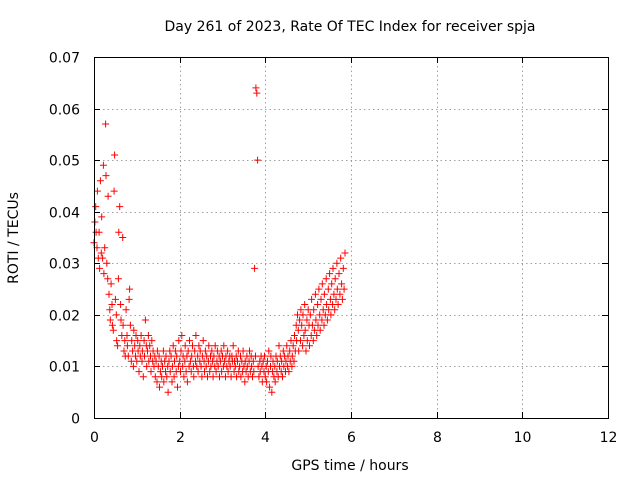 The width and height of the screenshot is (640, 480). Describe the element at coordinates (64, 368) in the screenshot. I see `y-tick-label: 0.01` at that location.